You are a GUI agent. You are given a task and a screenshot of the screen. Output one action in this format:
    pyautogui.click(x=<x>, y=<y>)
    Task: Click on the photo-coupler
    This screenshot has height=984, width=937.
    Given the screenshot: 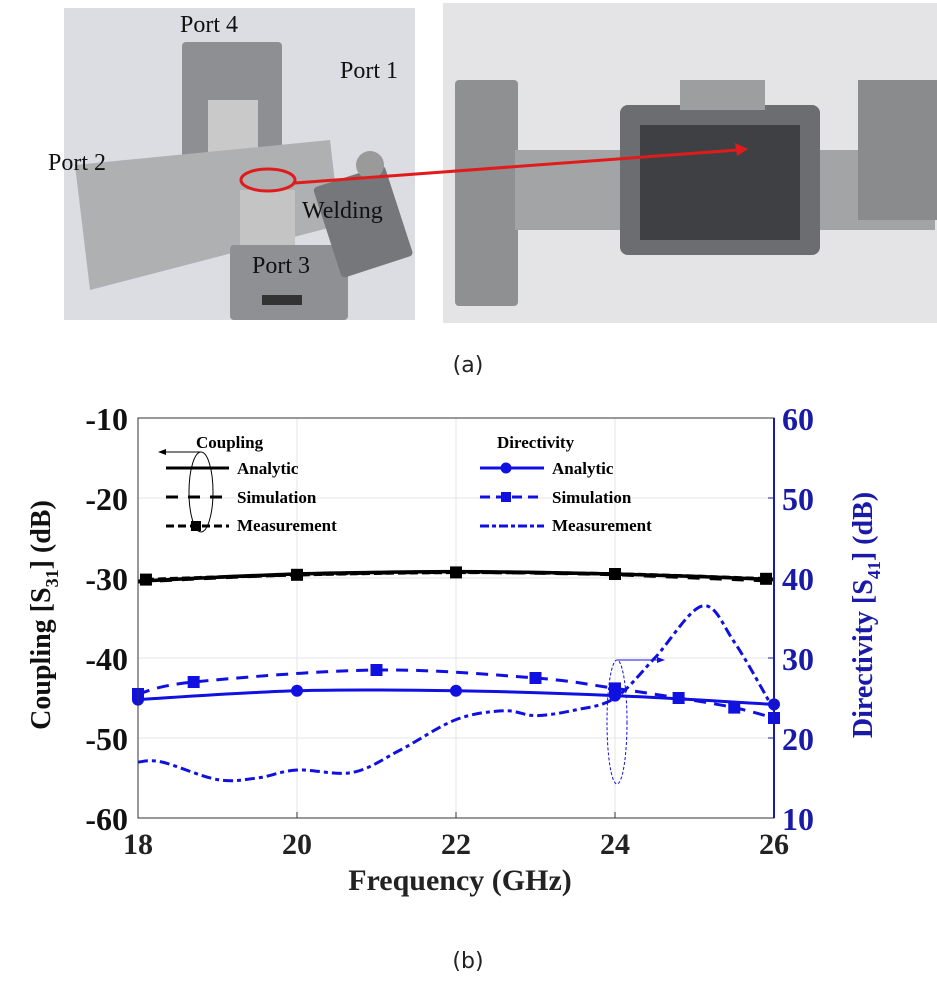 What is the action you would take?
    pyautogui.click(x=239, y=164)
    